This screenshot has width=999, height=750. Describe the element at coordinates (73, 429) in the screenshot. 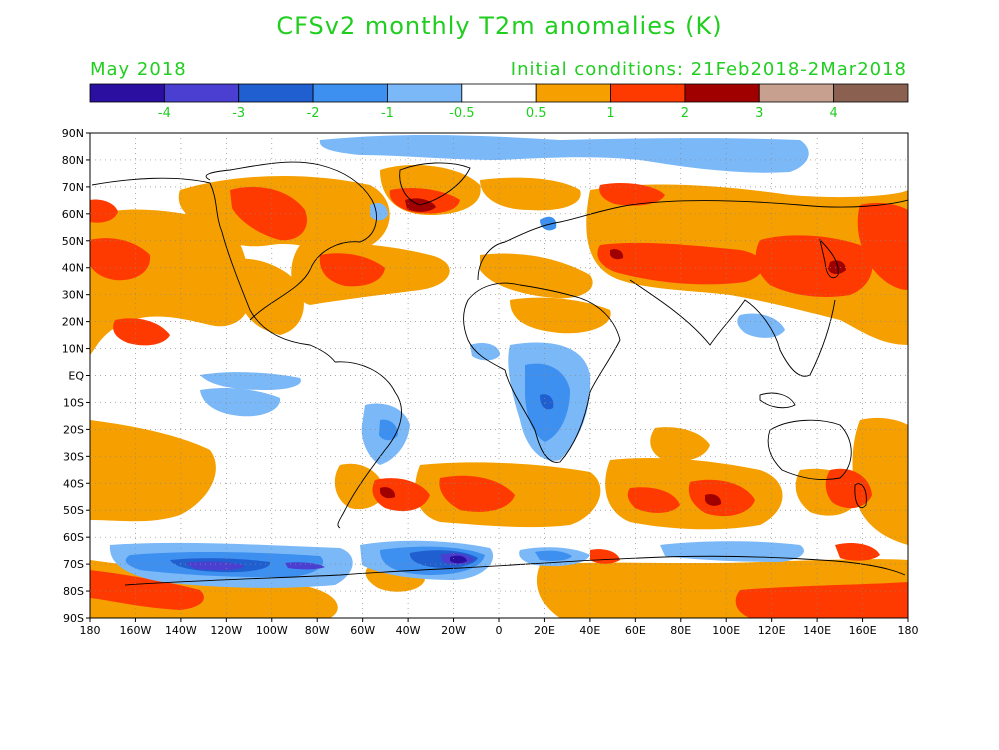

I see `lat-label: 20S` at that location.